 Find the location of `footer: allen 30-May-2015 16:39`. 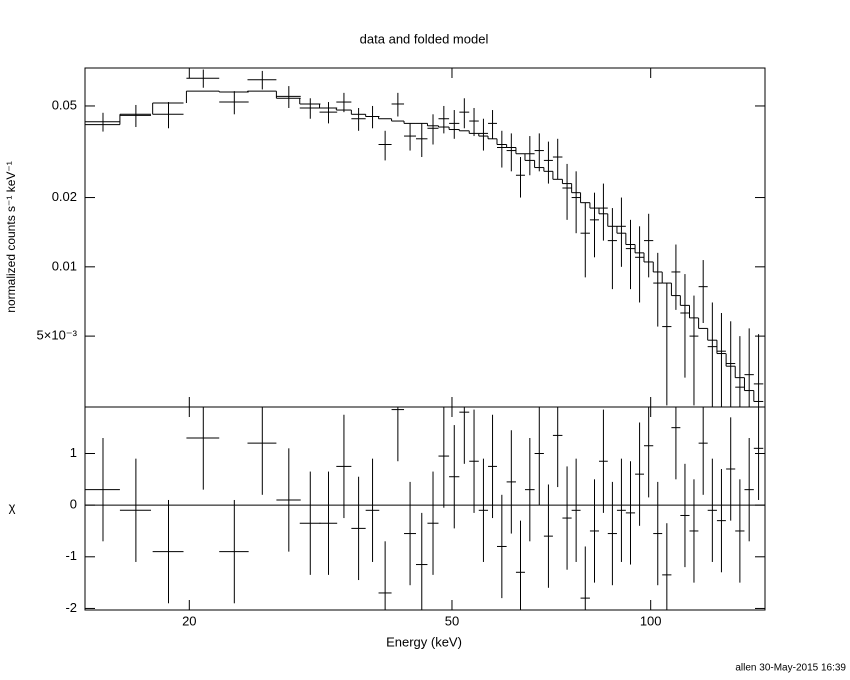

footer: allen 30-May-2015 16:39 is located at coordinates (790, 668).